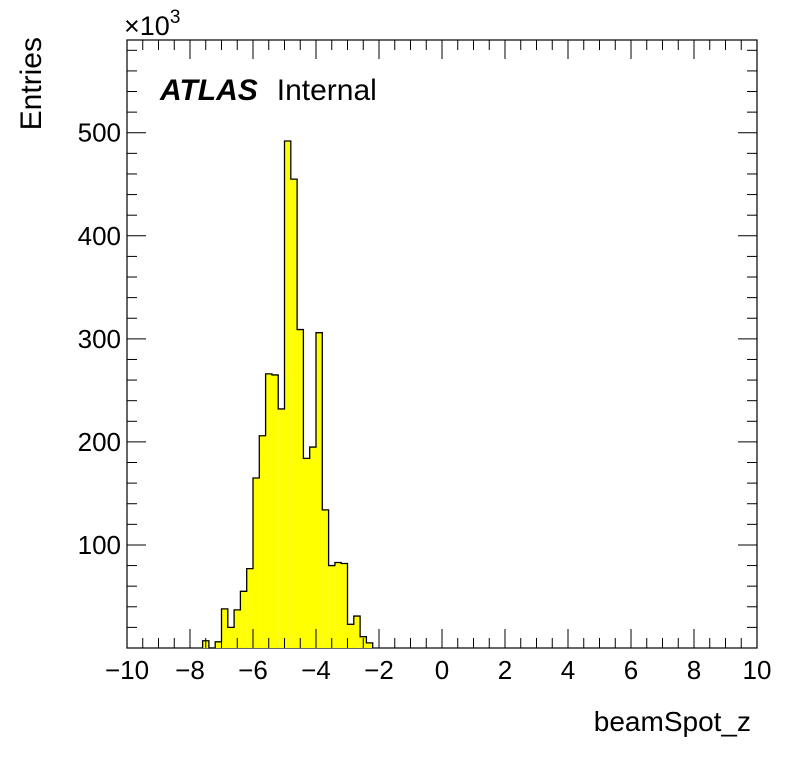 This screenshot has height=772, width=796. Describe the element at coordinates (175, 17) in the screenshot. I see `y-multiplier-exponent: 3` at that location.